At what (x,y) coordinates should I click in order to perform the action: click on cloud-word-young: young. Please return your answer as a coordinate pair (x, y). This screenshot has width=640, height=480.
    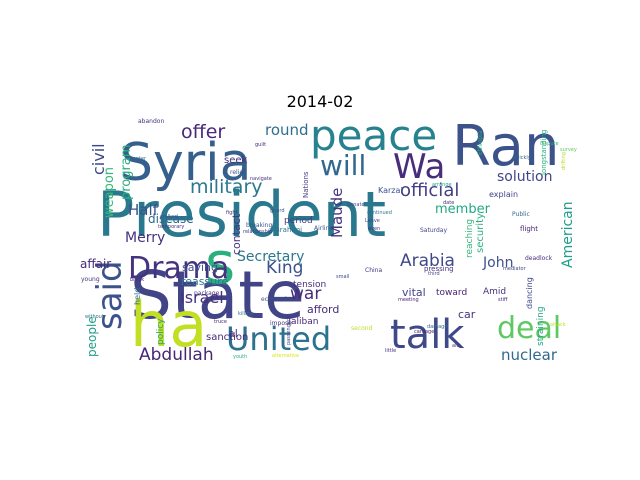
    Looking at the image, I should click on (90, 279).